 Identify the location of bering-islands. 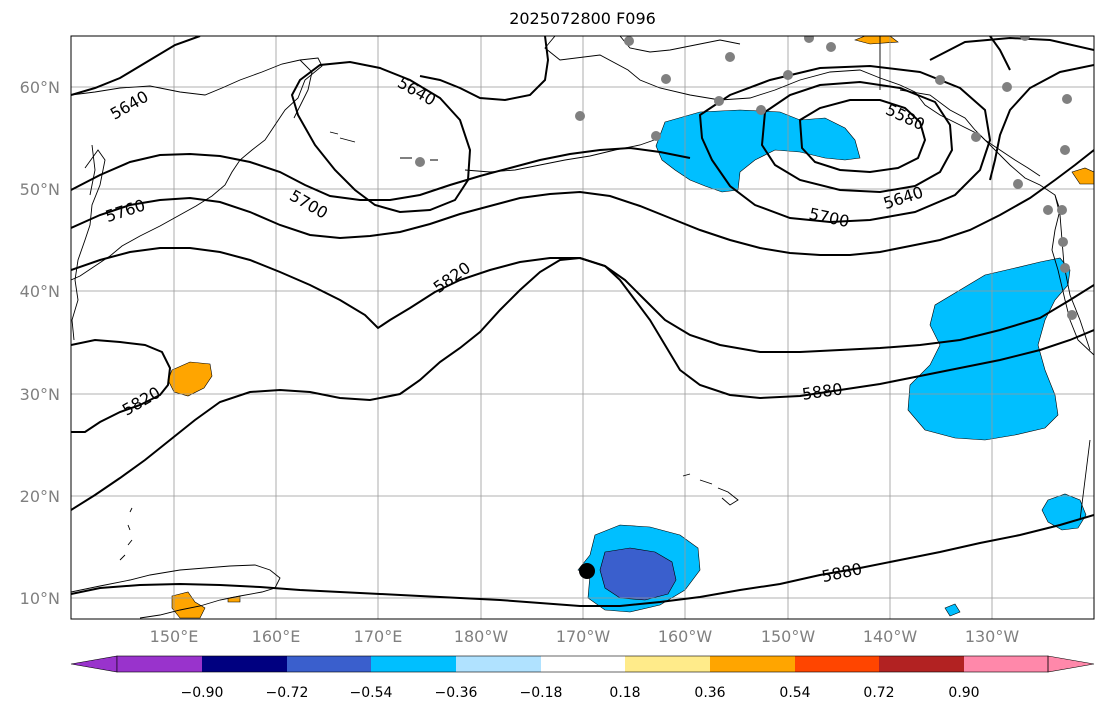
(383, 146).